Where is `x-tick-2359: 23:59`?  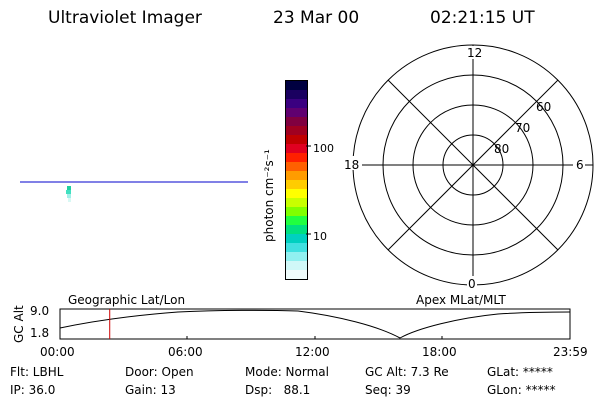
x-tick-2359: 23:59 is located at coordinates (570, 352).